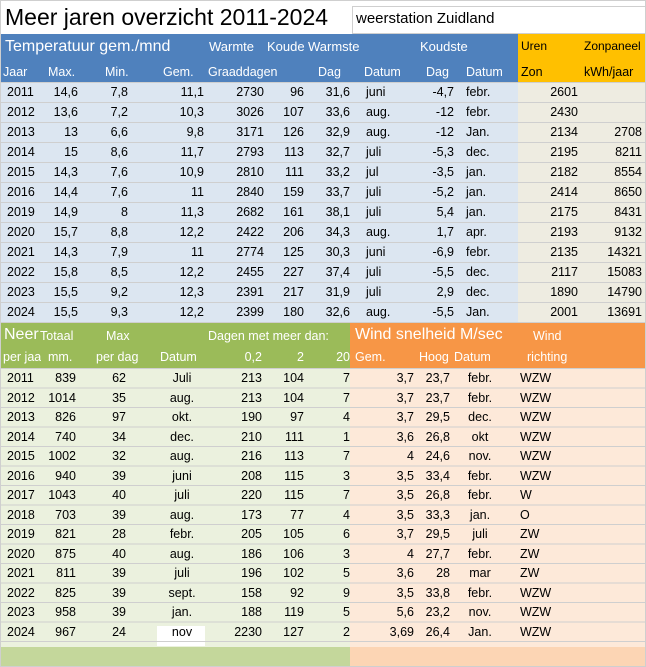  Describe the element at coordinates (376, 92) in the screenshot. I see `table-cell: juni` at that location.